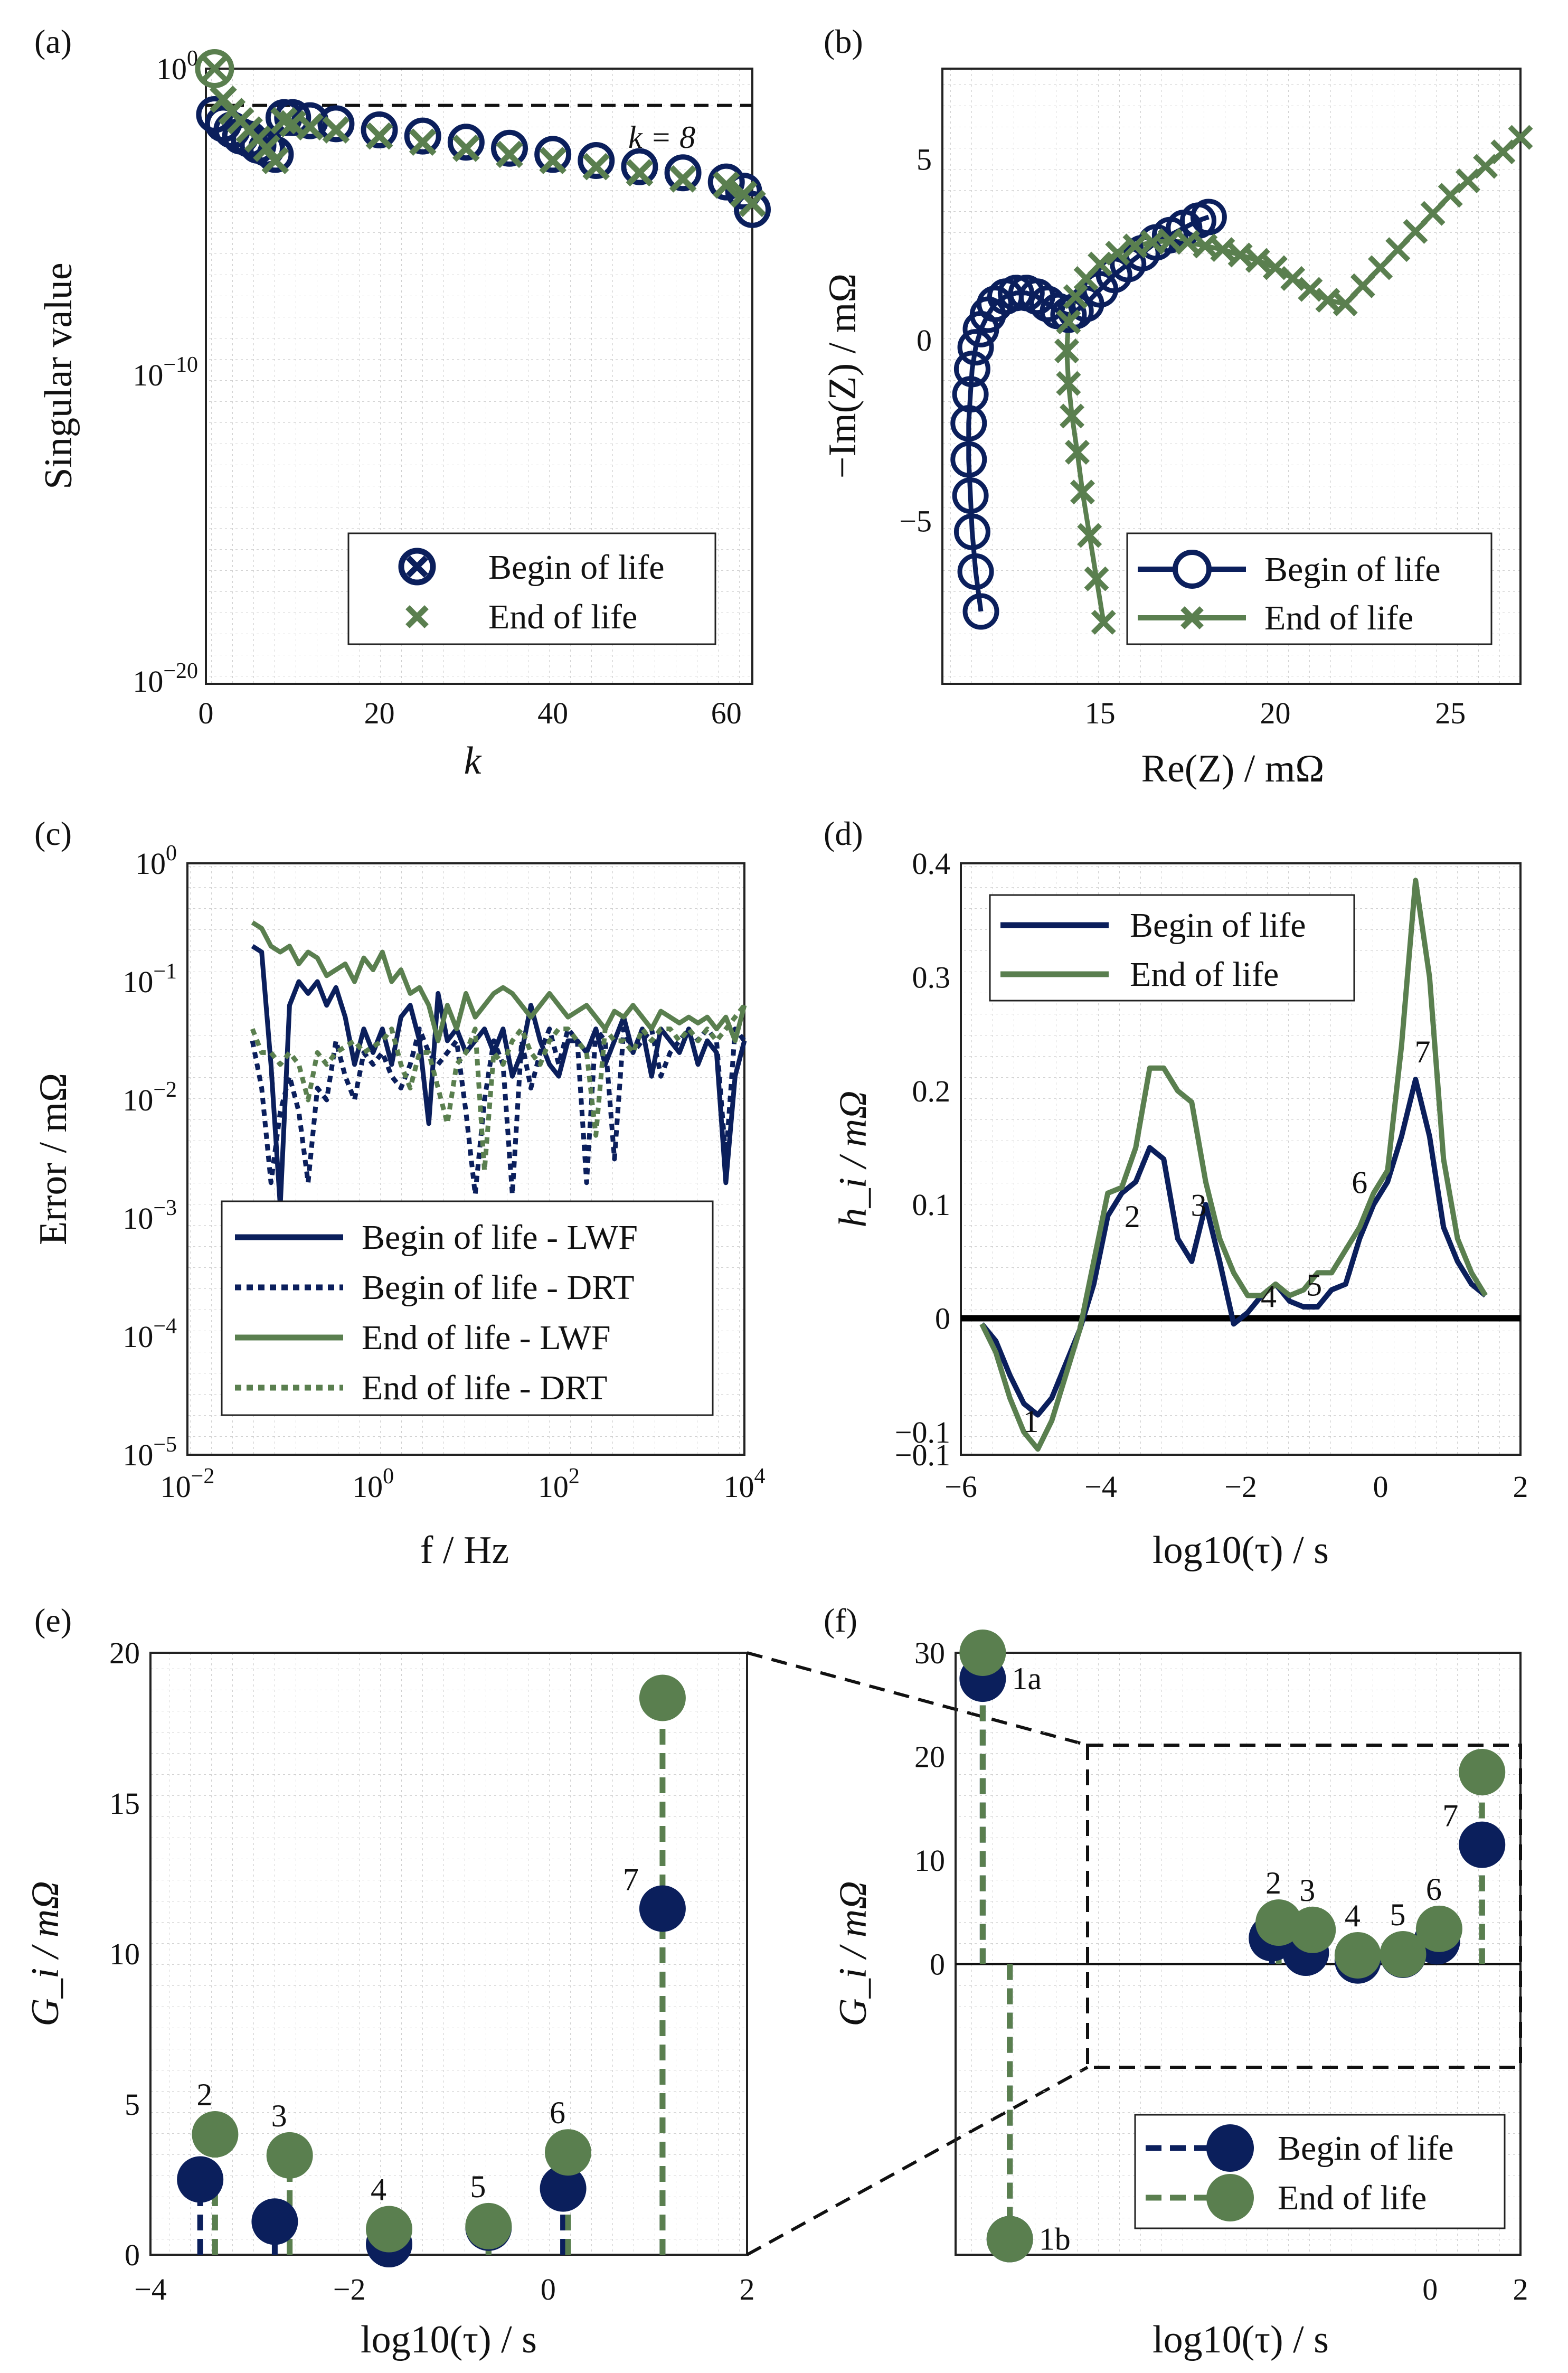 The width and height of the screenshot is (1568, 2373). What do you see at coordinates (449, 1954) in the screenshot?
I see `panel-e-axes` at bounding box center [449, 1954].